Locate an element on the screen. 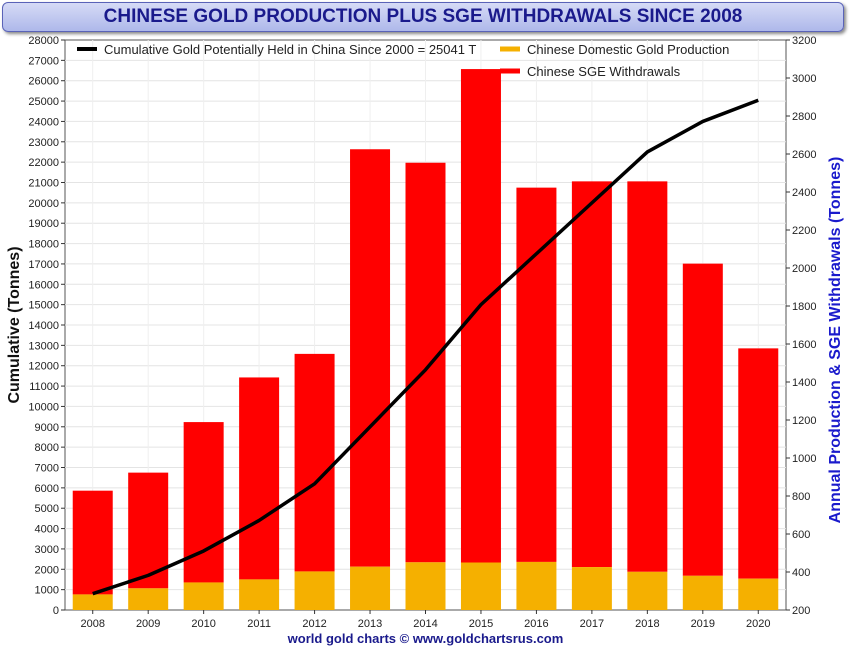  left-axis-tick-label: 10000 is located at coordinates (43, 407).